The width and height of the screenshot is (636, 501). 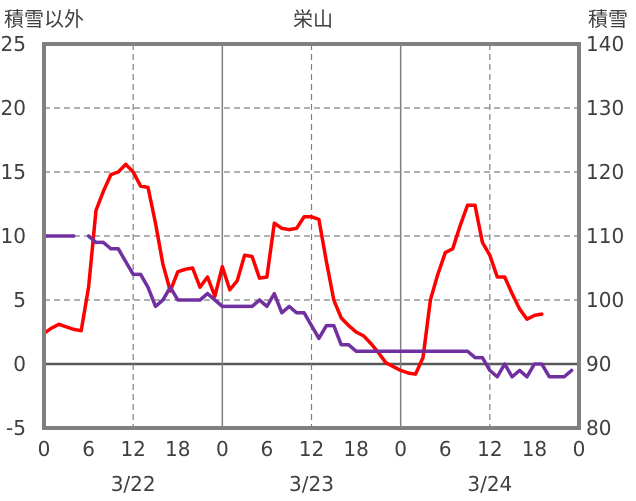 What do you see at coordinates (13, 172) in the screenshot?
I see `y-left-tick-label: 15` at bounding box center [13, 172].